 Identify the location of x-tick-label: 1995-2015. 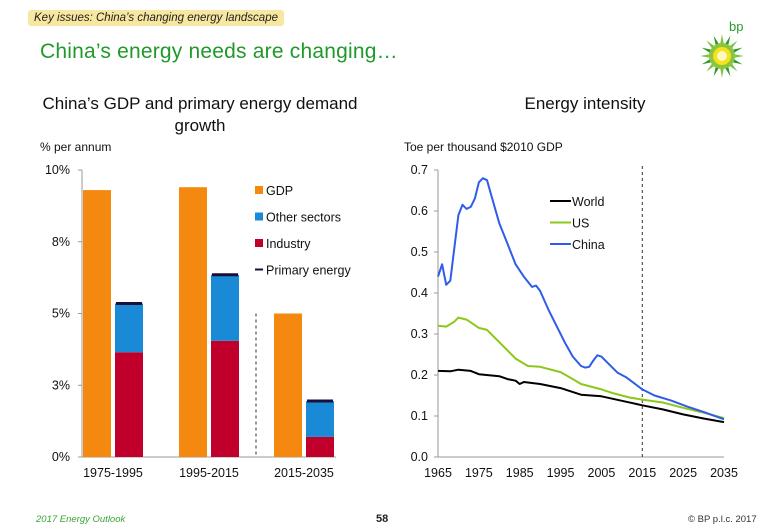
(209, 473).